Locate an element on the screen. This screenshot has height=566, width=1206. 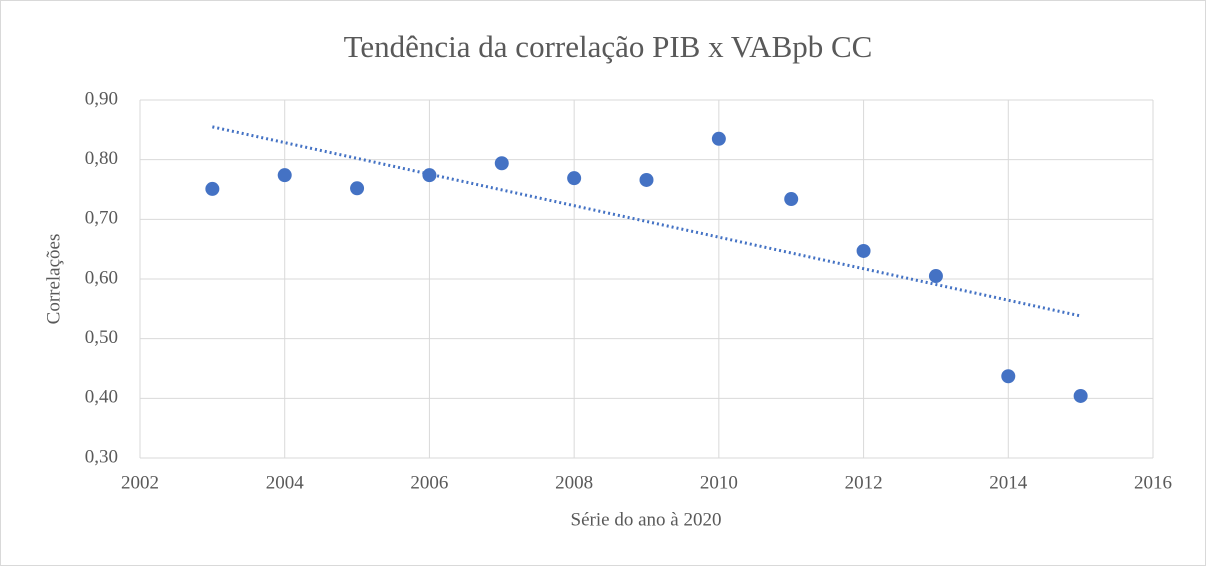
y-tick-label: 0,70 is located at coordinates (101, 218).